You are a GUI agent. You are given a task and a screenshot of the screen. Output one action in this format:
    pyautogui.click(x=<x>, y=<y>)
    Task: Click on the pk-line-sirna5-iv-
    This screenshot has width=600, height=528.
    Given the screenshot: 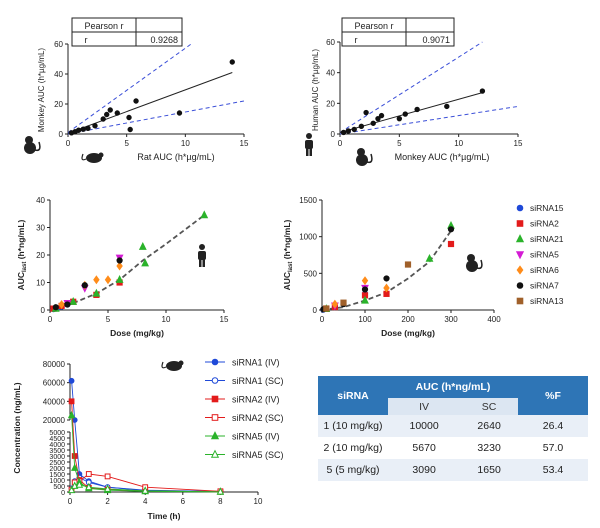 What is the action you would take?
    pyautogui.click(x=146, y=454)
    